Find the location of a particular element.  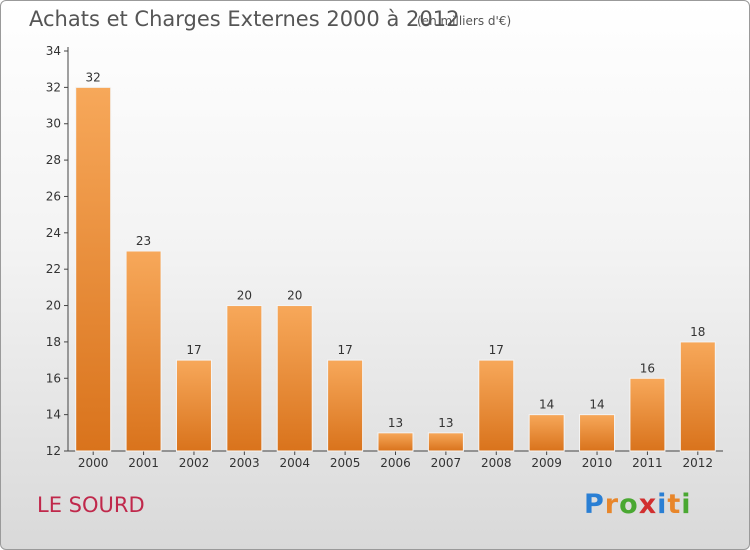

y-tick-label: 26 is located at coordinates (53, 196).